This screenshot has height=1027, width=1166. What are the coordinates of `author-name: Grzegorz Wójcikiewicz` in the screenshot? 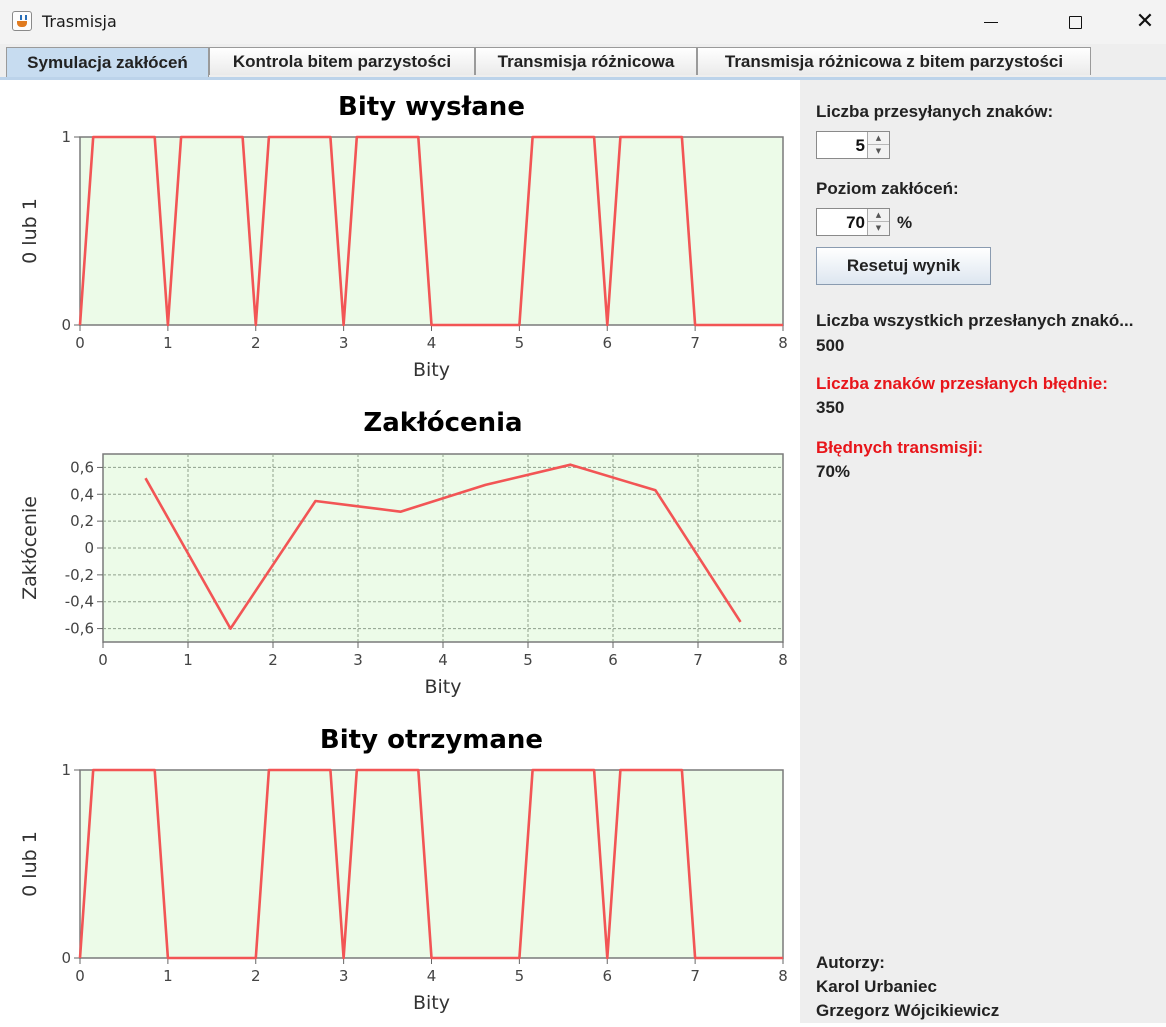 It's located at (908, 1010).